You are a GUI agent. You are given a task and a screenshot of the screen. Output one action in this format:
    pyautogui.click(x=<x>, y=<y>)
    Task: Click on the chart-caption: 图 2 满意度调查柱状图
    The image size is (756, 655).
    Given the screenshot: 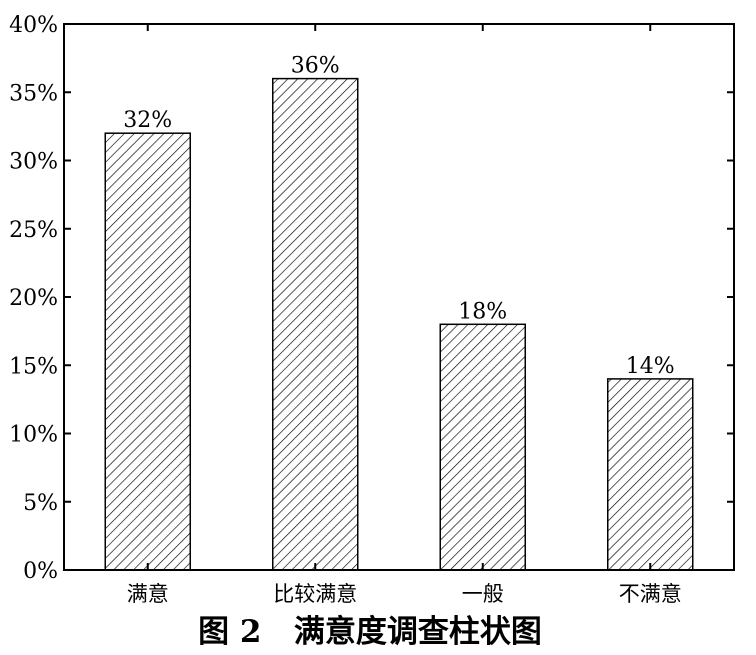 What is the action you would take?
    pyautogui.click(x=370, y=632)
    